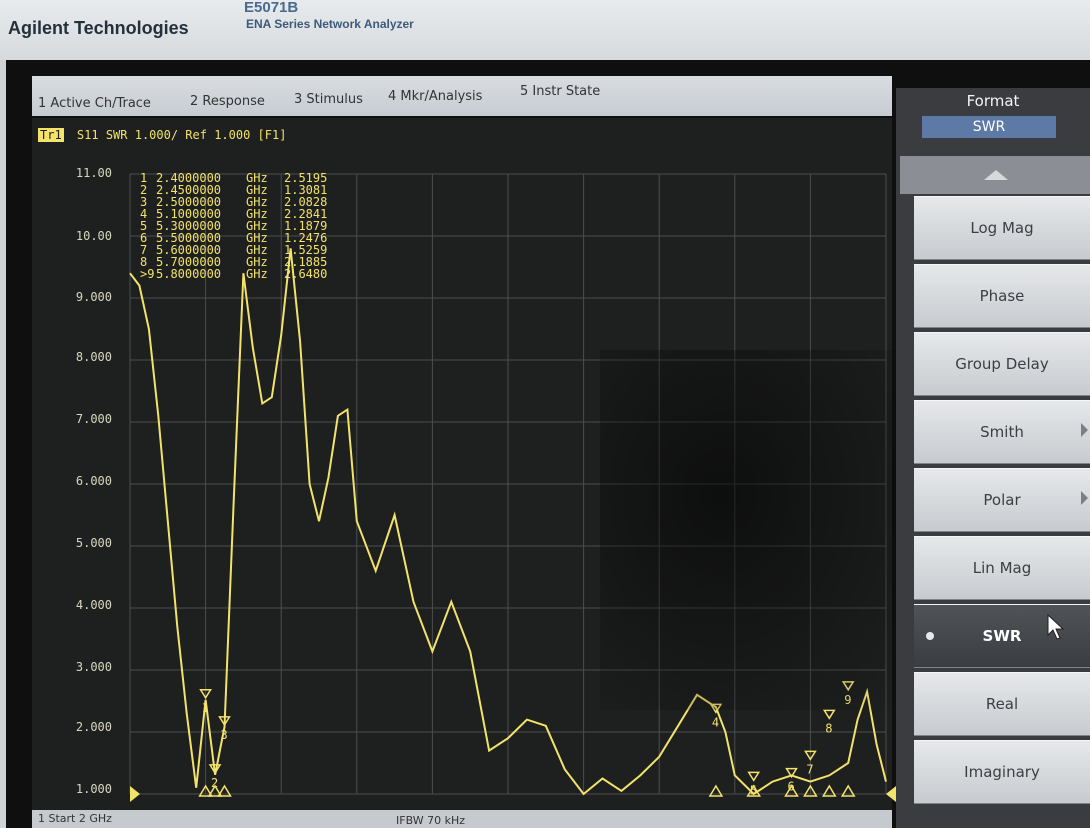  Describe the element at coordinates (993, 101) in the screenshot. I see `softkey-title: Format` at that location.